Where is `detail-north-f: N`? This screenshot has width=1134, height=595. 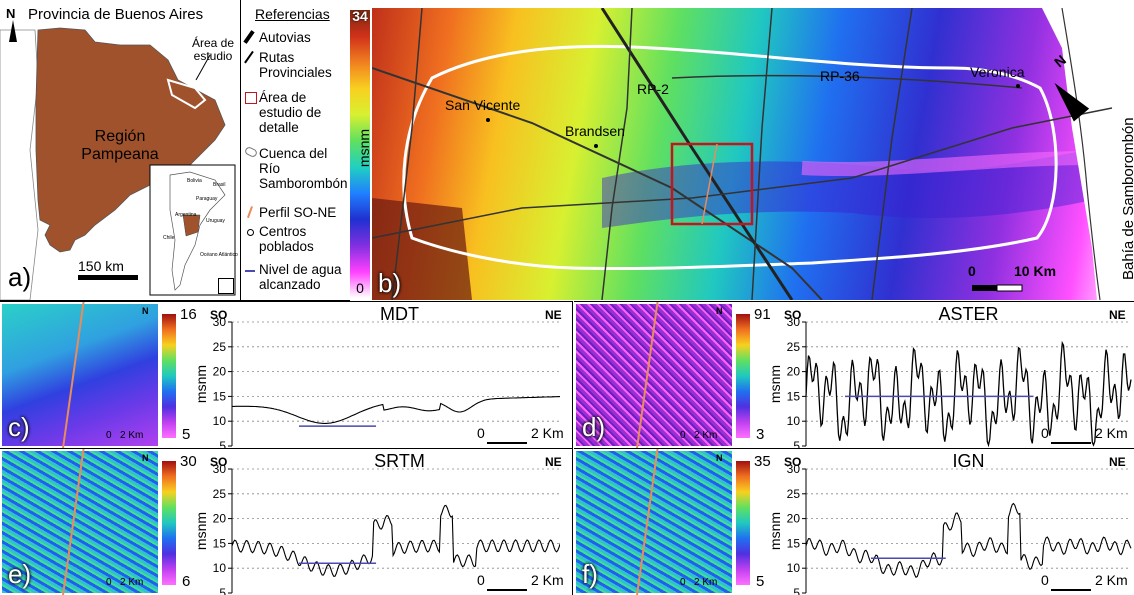
detail-north-f: N is located at coordinates (719, 458).